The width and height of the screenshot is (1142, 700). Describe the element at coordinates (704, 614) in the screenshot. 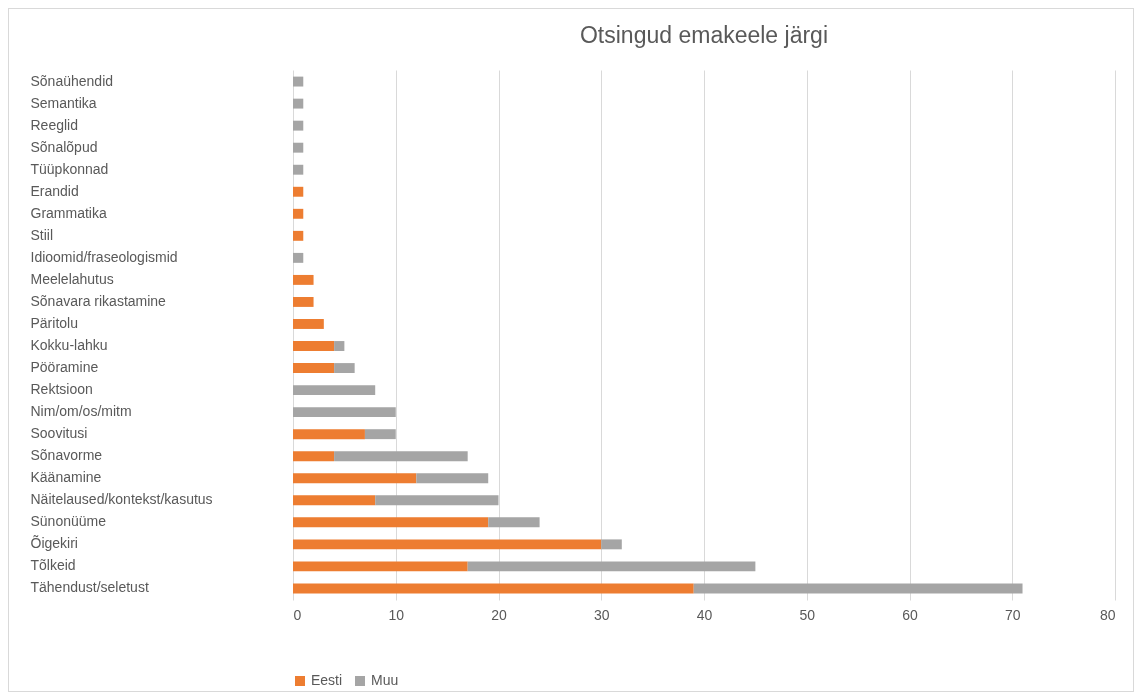

I see `x-tick-label: 40` at that location.